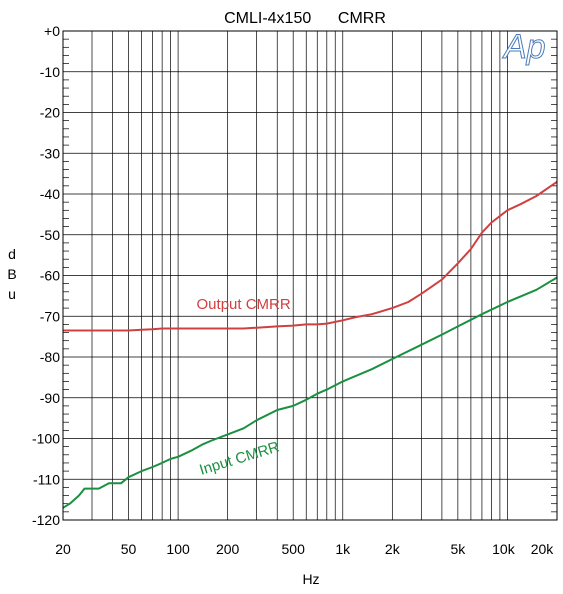 Image resolution: width=563 pixels, height=594 pixels. What do you see at coordinates (244, 304) in the screenshot?
I see `output-cmrr-label: Output CMRR` at bounding box center [244, 304].